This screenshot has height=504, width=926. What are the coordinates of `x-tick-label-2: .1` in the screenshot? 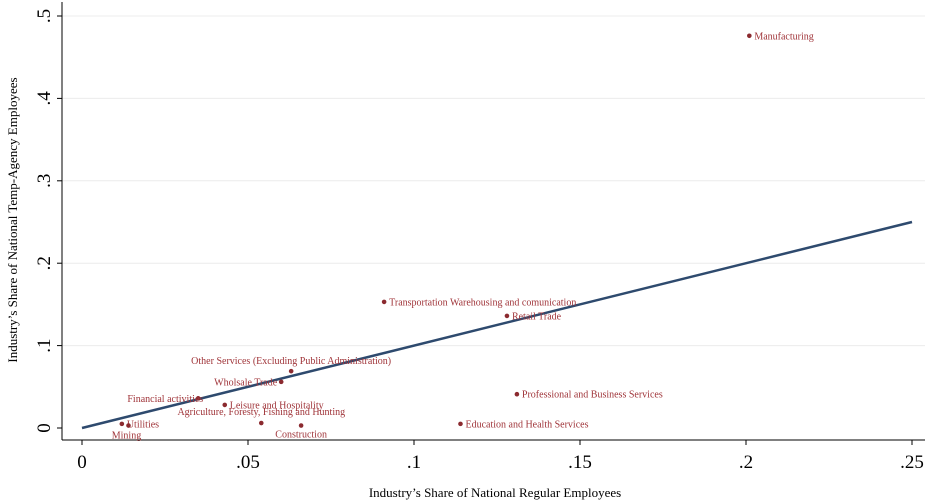 It's located at (414, 462).